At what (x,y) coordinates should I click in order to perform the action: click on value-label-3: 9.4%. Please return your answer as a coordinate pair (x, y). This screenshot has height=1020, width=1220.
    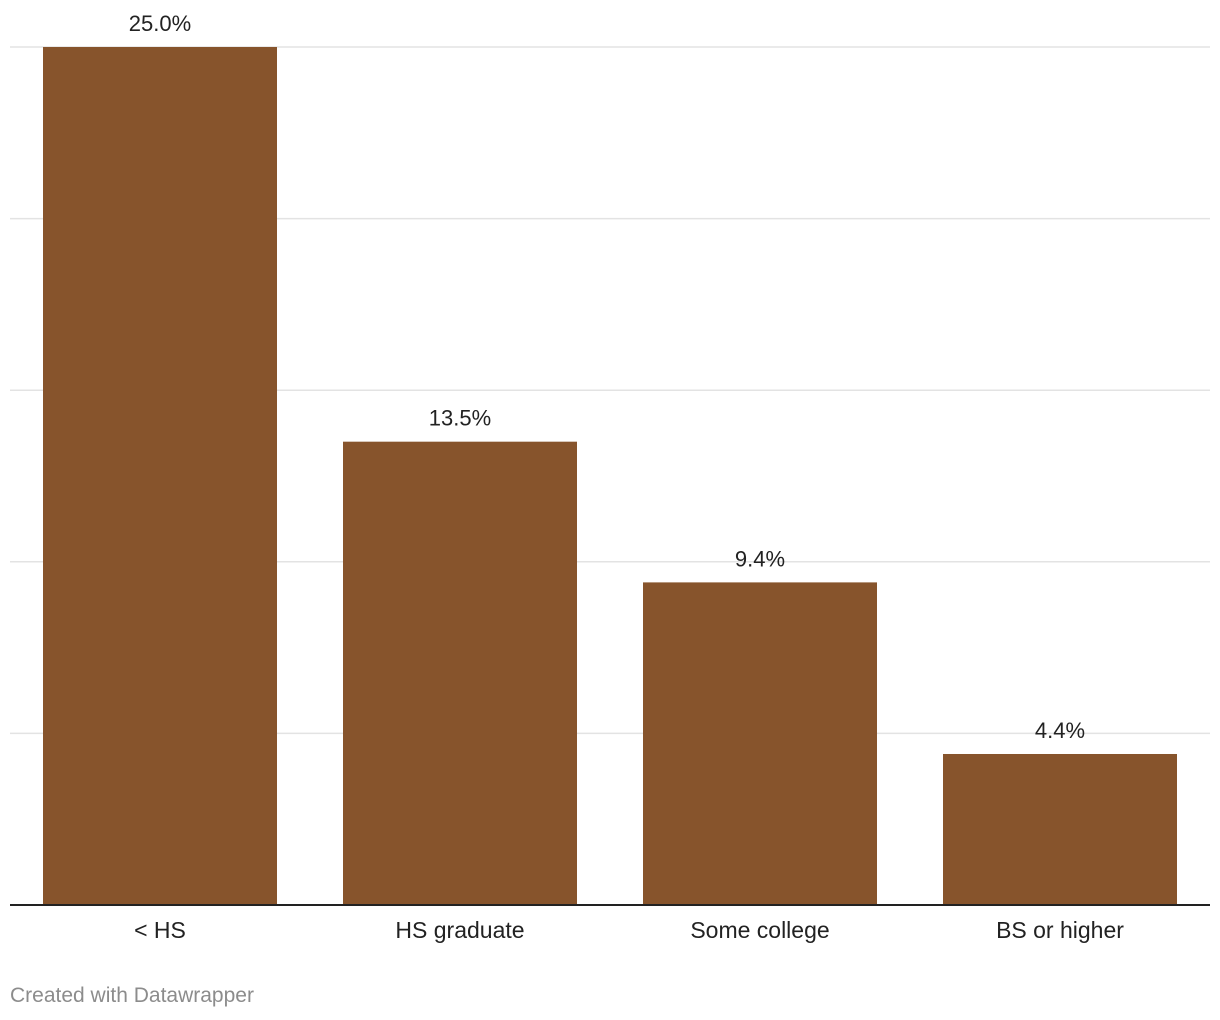
    Looking at the image, I should click on (760, 558).